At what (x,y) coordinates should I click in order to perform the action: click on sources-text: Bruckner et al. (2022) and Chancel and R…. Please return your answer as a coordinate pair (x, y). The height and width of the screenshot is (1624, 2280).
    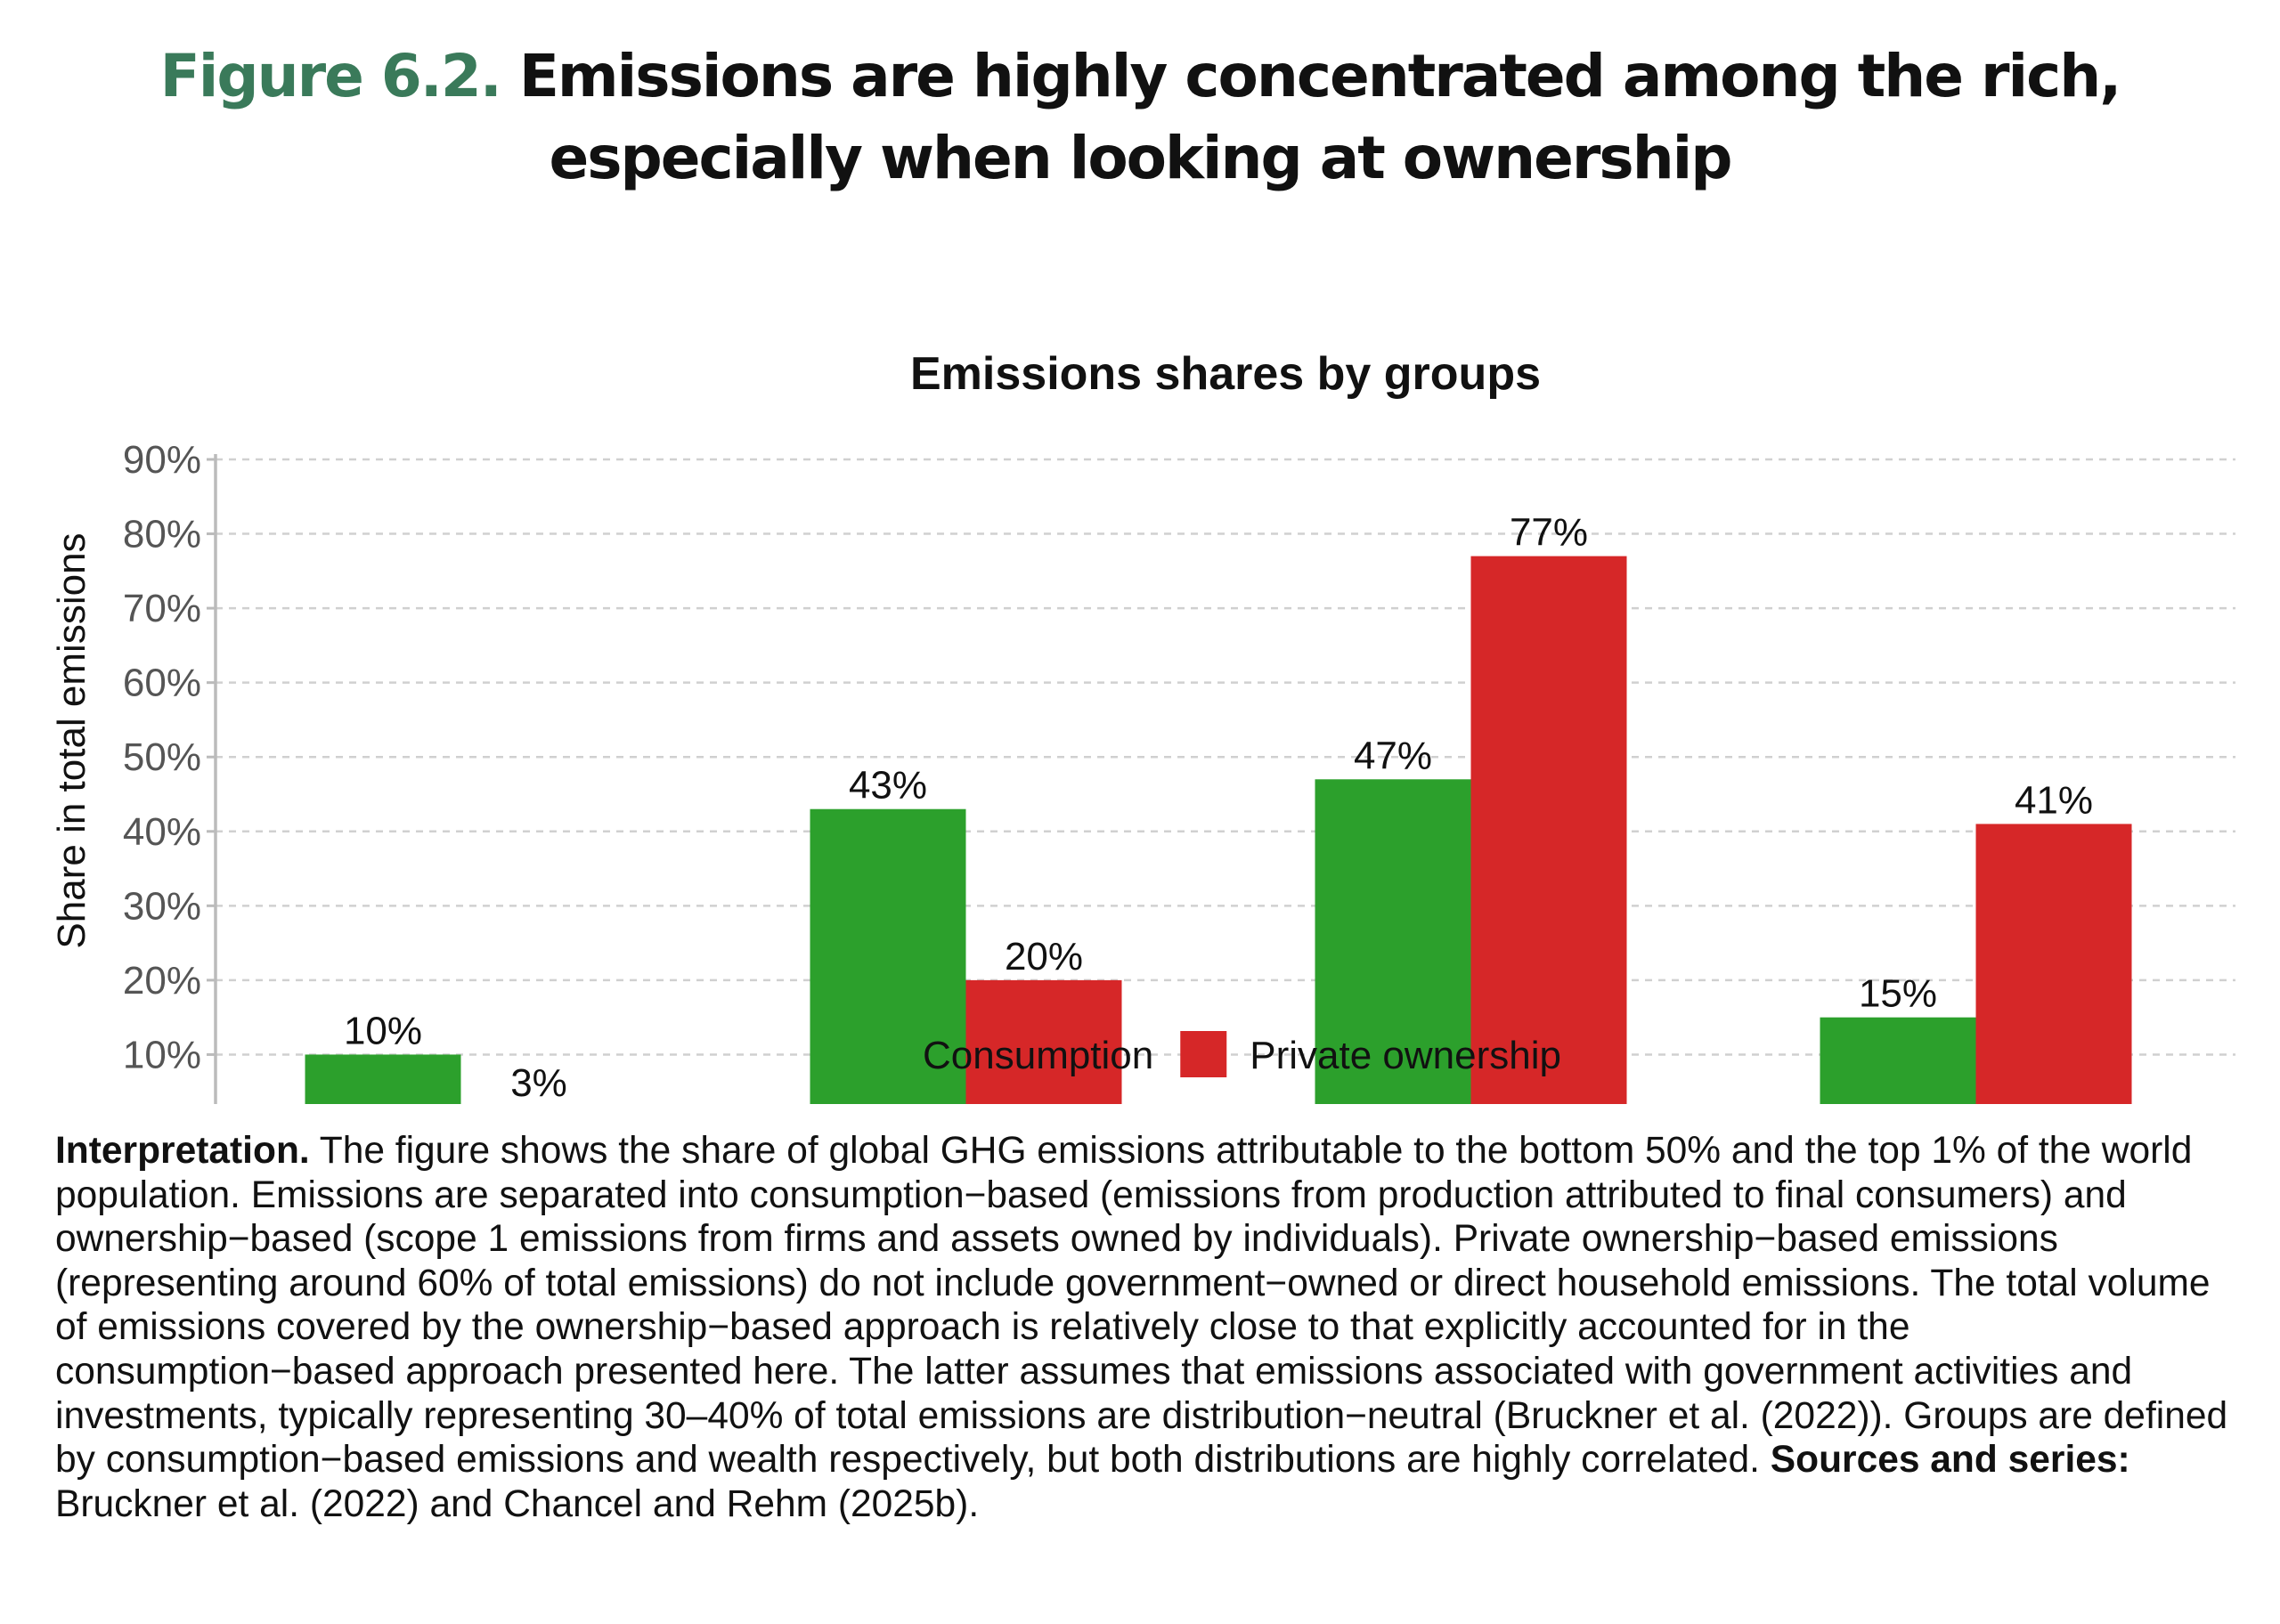
    Looking at the image, I should click on (517, 1503).